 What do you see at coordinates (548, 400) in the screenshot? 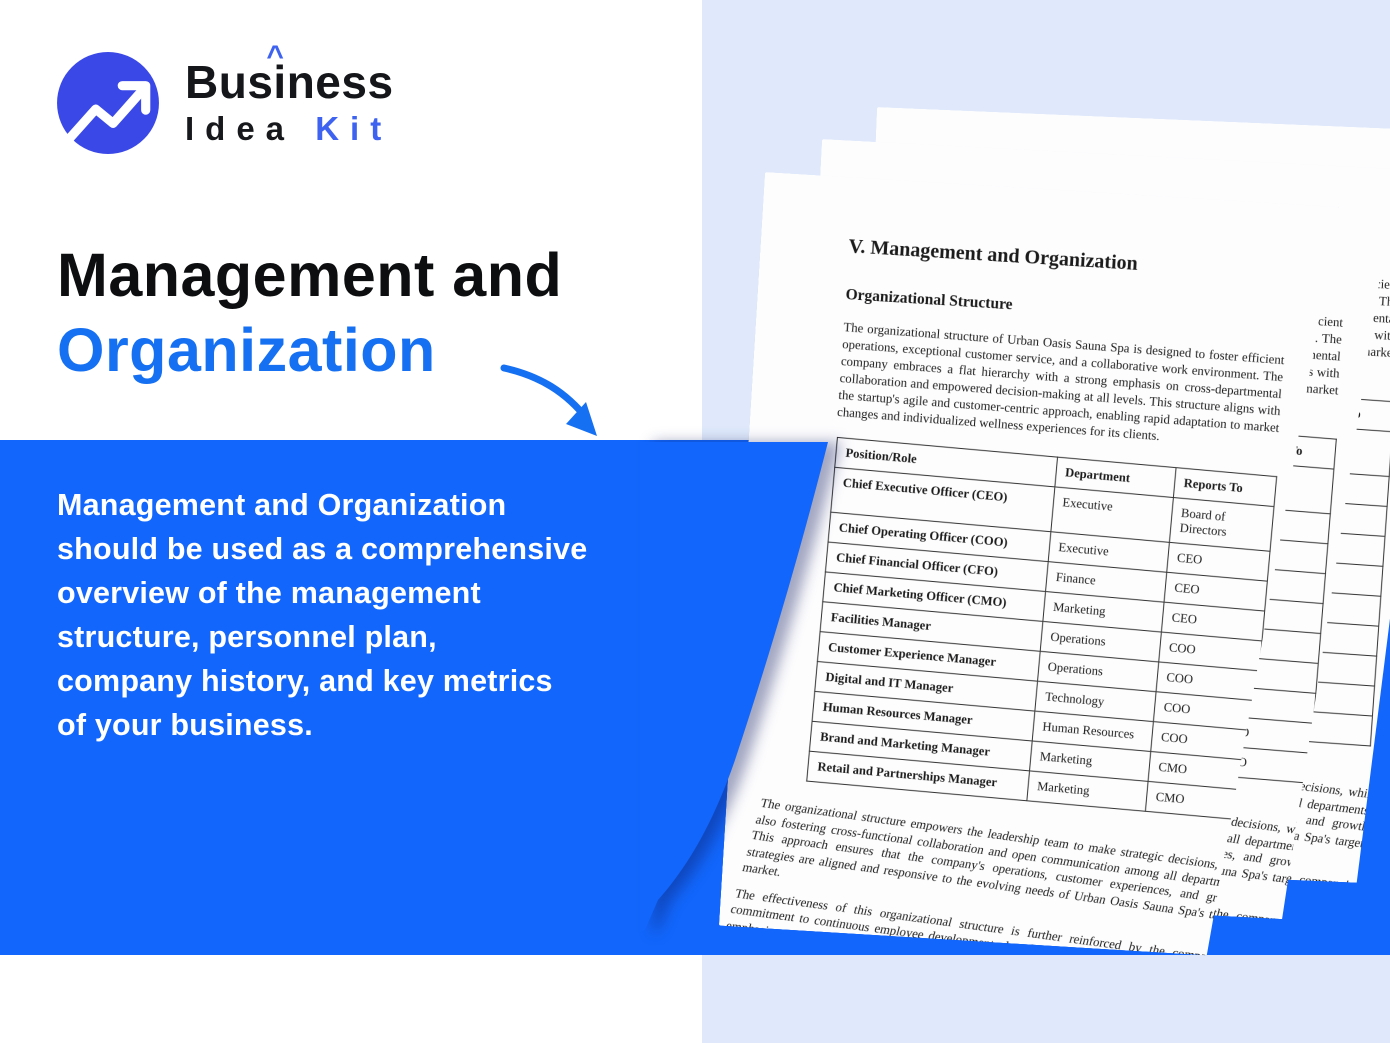
I see `curved-arrow-icon` at bounding box center [548, 400].